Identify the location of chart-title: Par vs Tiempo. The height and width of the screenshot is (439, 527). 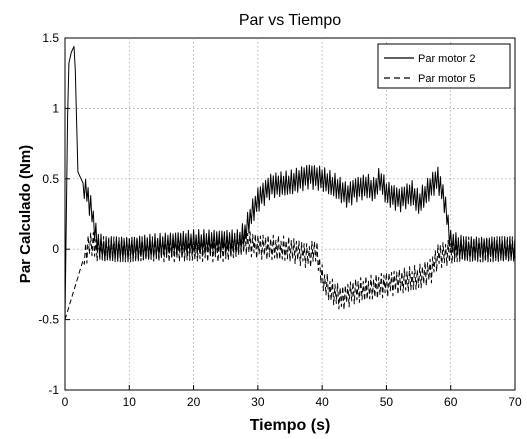
(290, 20).